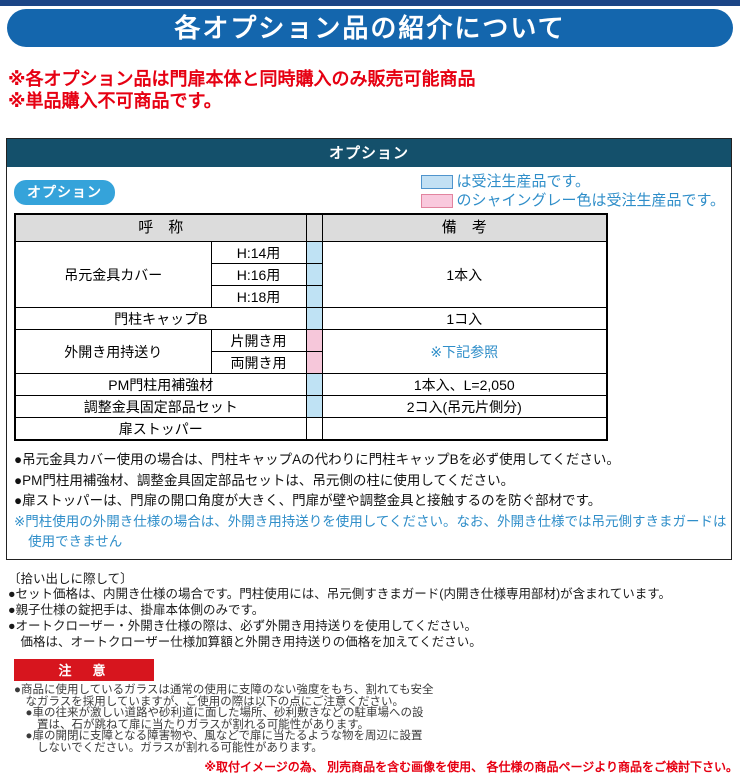  What do you see at coordinates (70, 578) in the screenshot?
I see `pickup-title: 〔拾い出しに際して〕` at bounding box center [70, 578].